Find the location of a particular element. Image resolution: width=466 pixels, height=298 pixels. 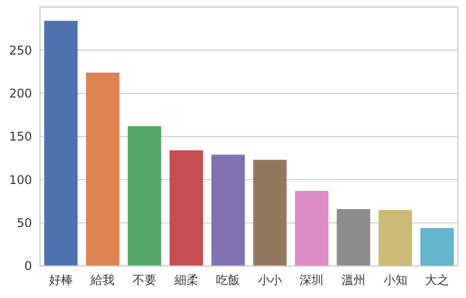

x-tick-label: 細柔 is located at coordinates (185, 280).